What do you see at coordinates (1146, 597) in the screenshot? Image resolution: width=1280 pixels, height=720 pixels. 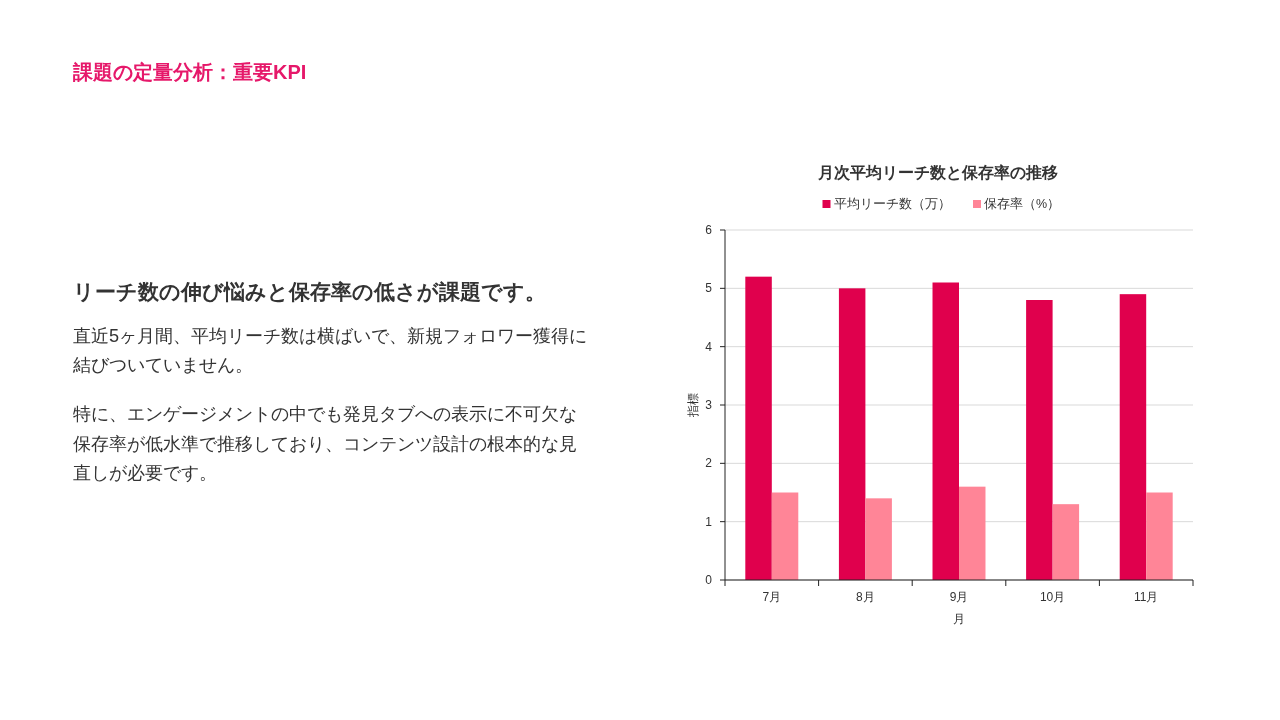 I see `x-tick-label: 11月` at bounding box center [1146, 597].